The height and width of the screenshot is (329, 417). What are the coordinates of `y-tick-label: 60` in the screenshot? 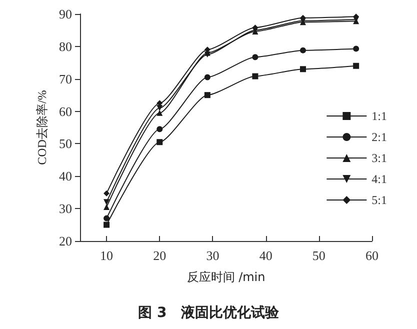 It's located at (65, 111).